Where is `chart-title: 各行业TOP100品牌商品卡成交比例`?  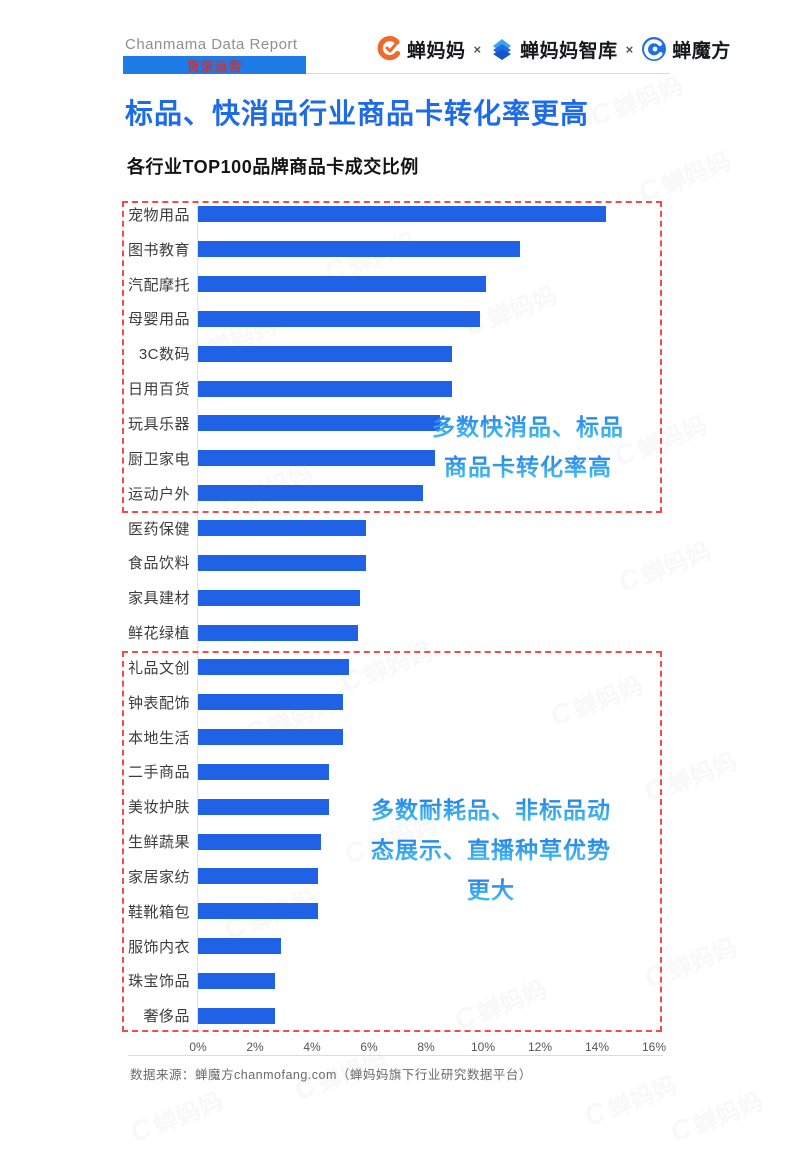 chart-title: 各行业TOP100品牌商品卡成交比例 is located at coordinates (273, 167).